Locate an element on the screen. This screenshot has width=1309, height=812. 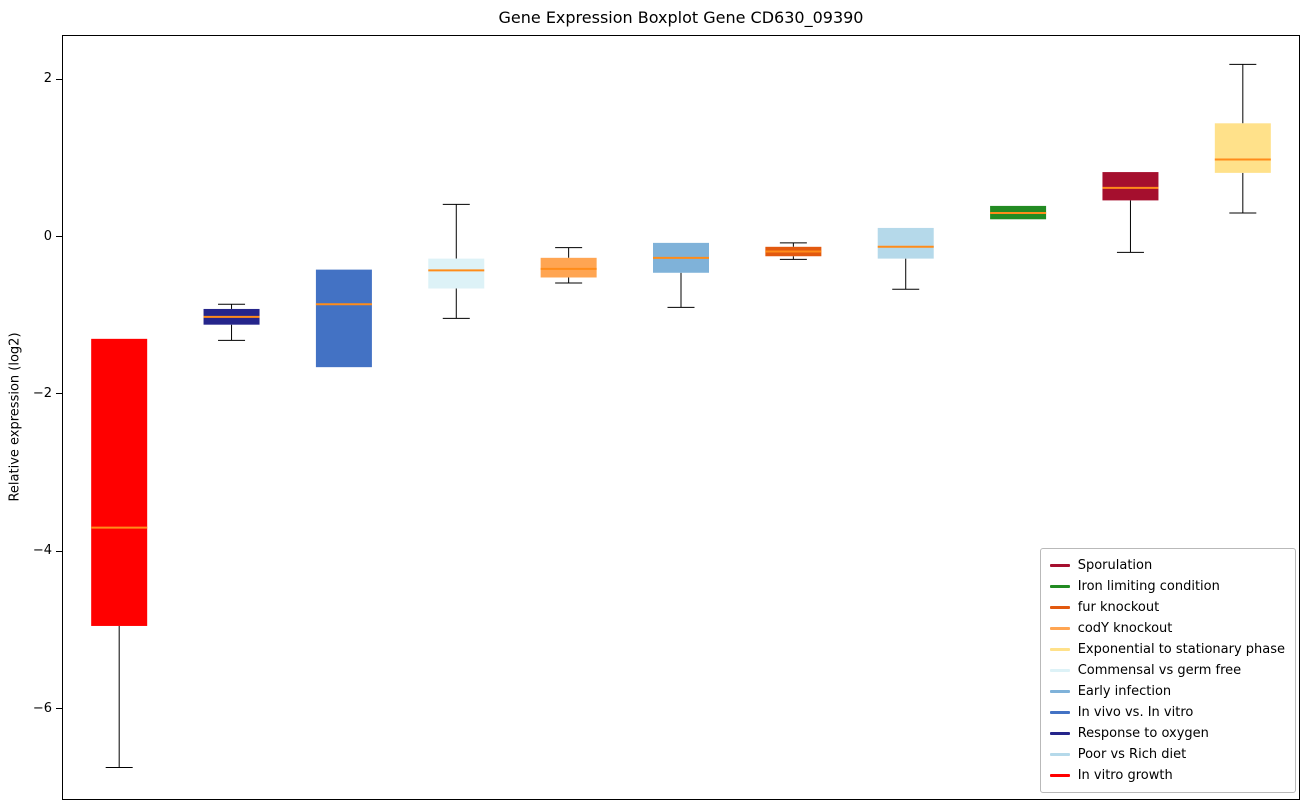
legend-item: Iron limiting condition is located at coordinates (1167, 586).